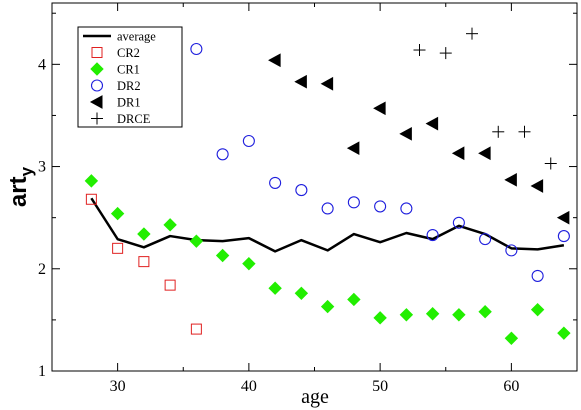 Image resolution: width=581 pixels, height=410 pixels. What do you see at coordinates (118, 386) in the screenshot?
I see `x-tick-label: 30` at bounding box center [118, 386].